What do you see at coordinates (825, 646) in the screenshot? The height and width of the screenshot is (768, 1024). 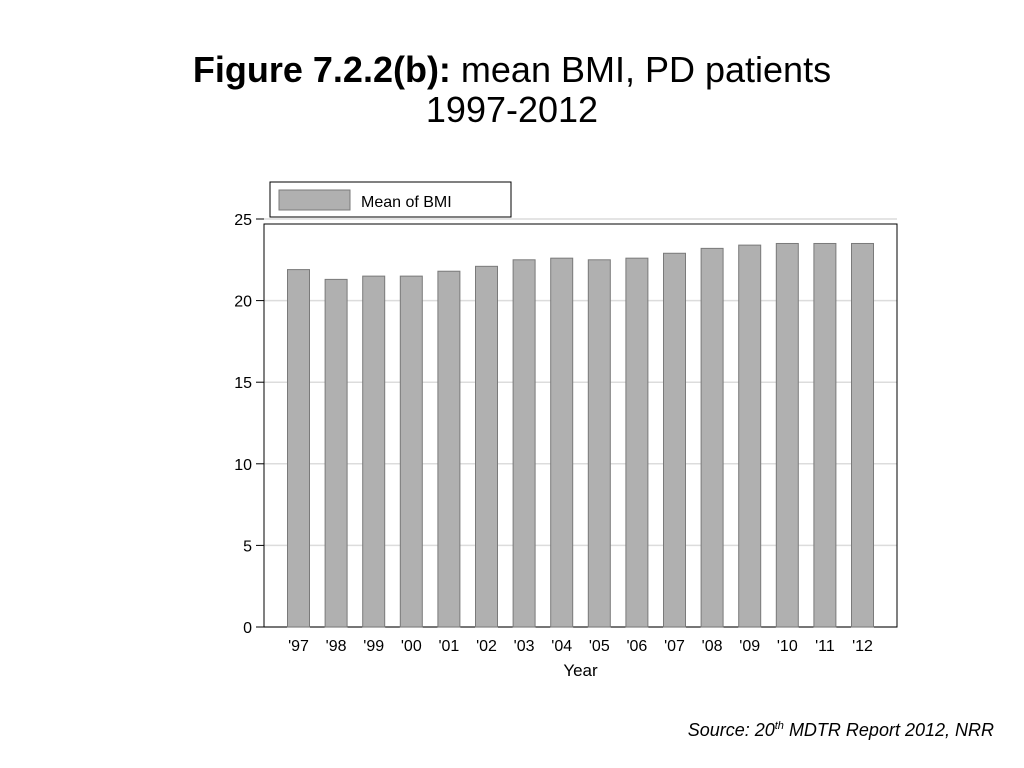 I see `x-tick-label: '11` at bounding box center [825, 646].